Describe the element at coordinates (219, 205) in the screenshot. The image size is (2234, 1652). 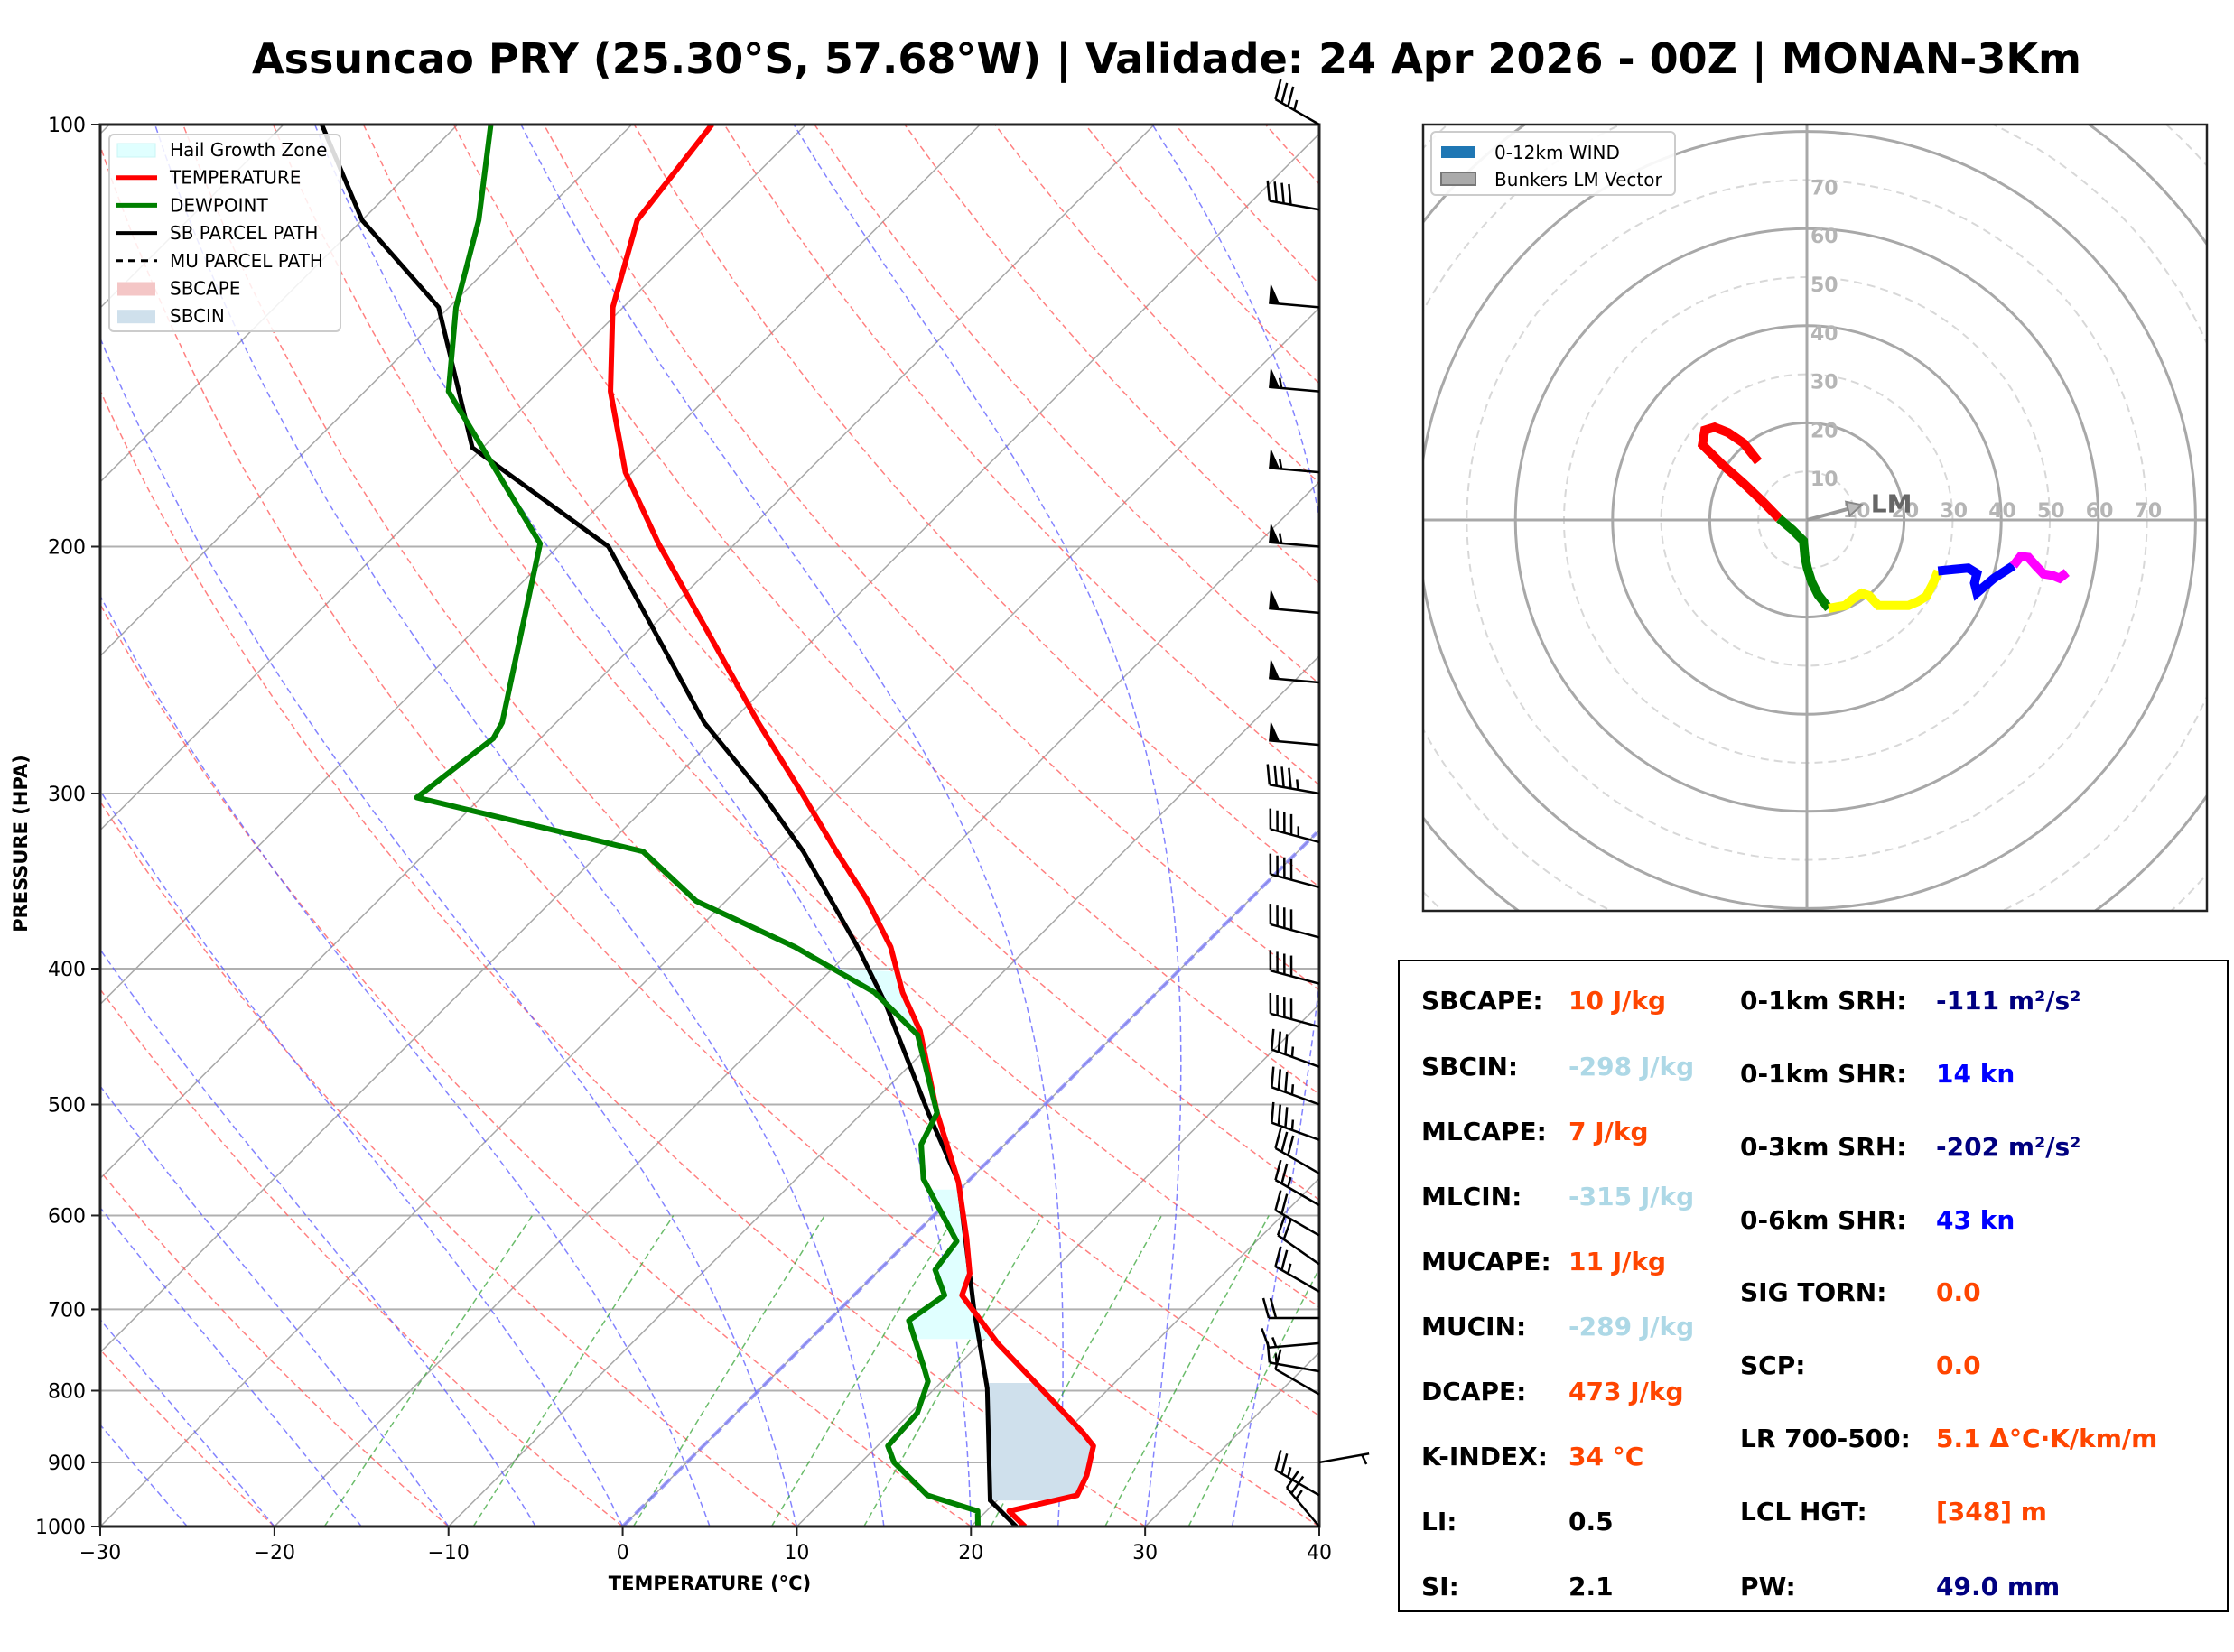
I see `legend-label: DEWPOINT` at that location.